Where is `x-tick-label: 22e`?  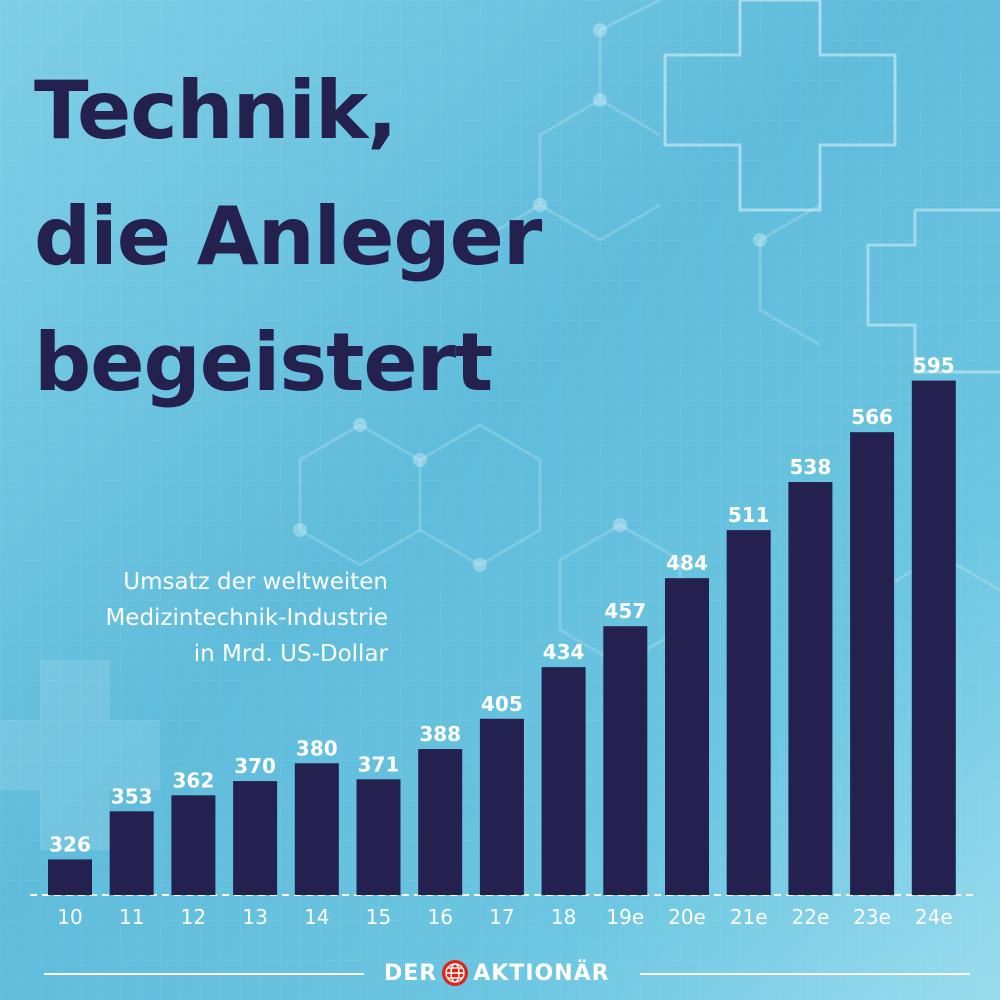 x-tick-label: 22e is located at coordinates (811, 917).